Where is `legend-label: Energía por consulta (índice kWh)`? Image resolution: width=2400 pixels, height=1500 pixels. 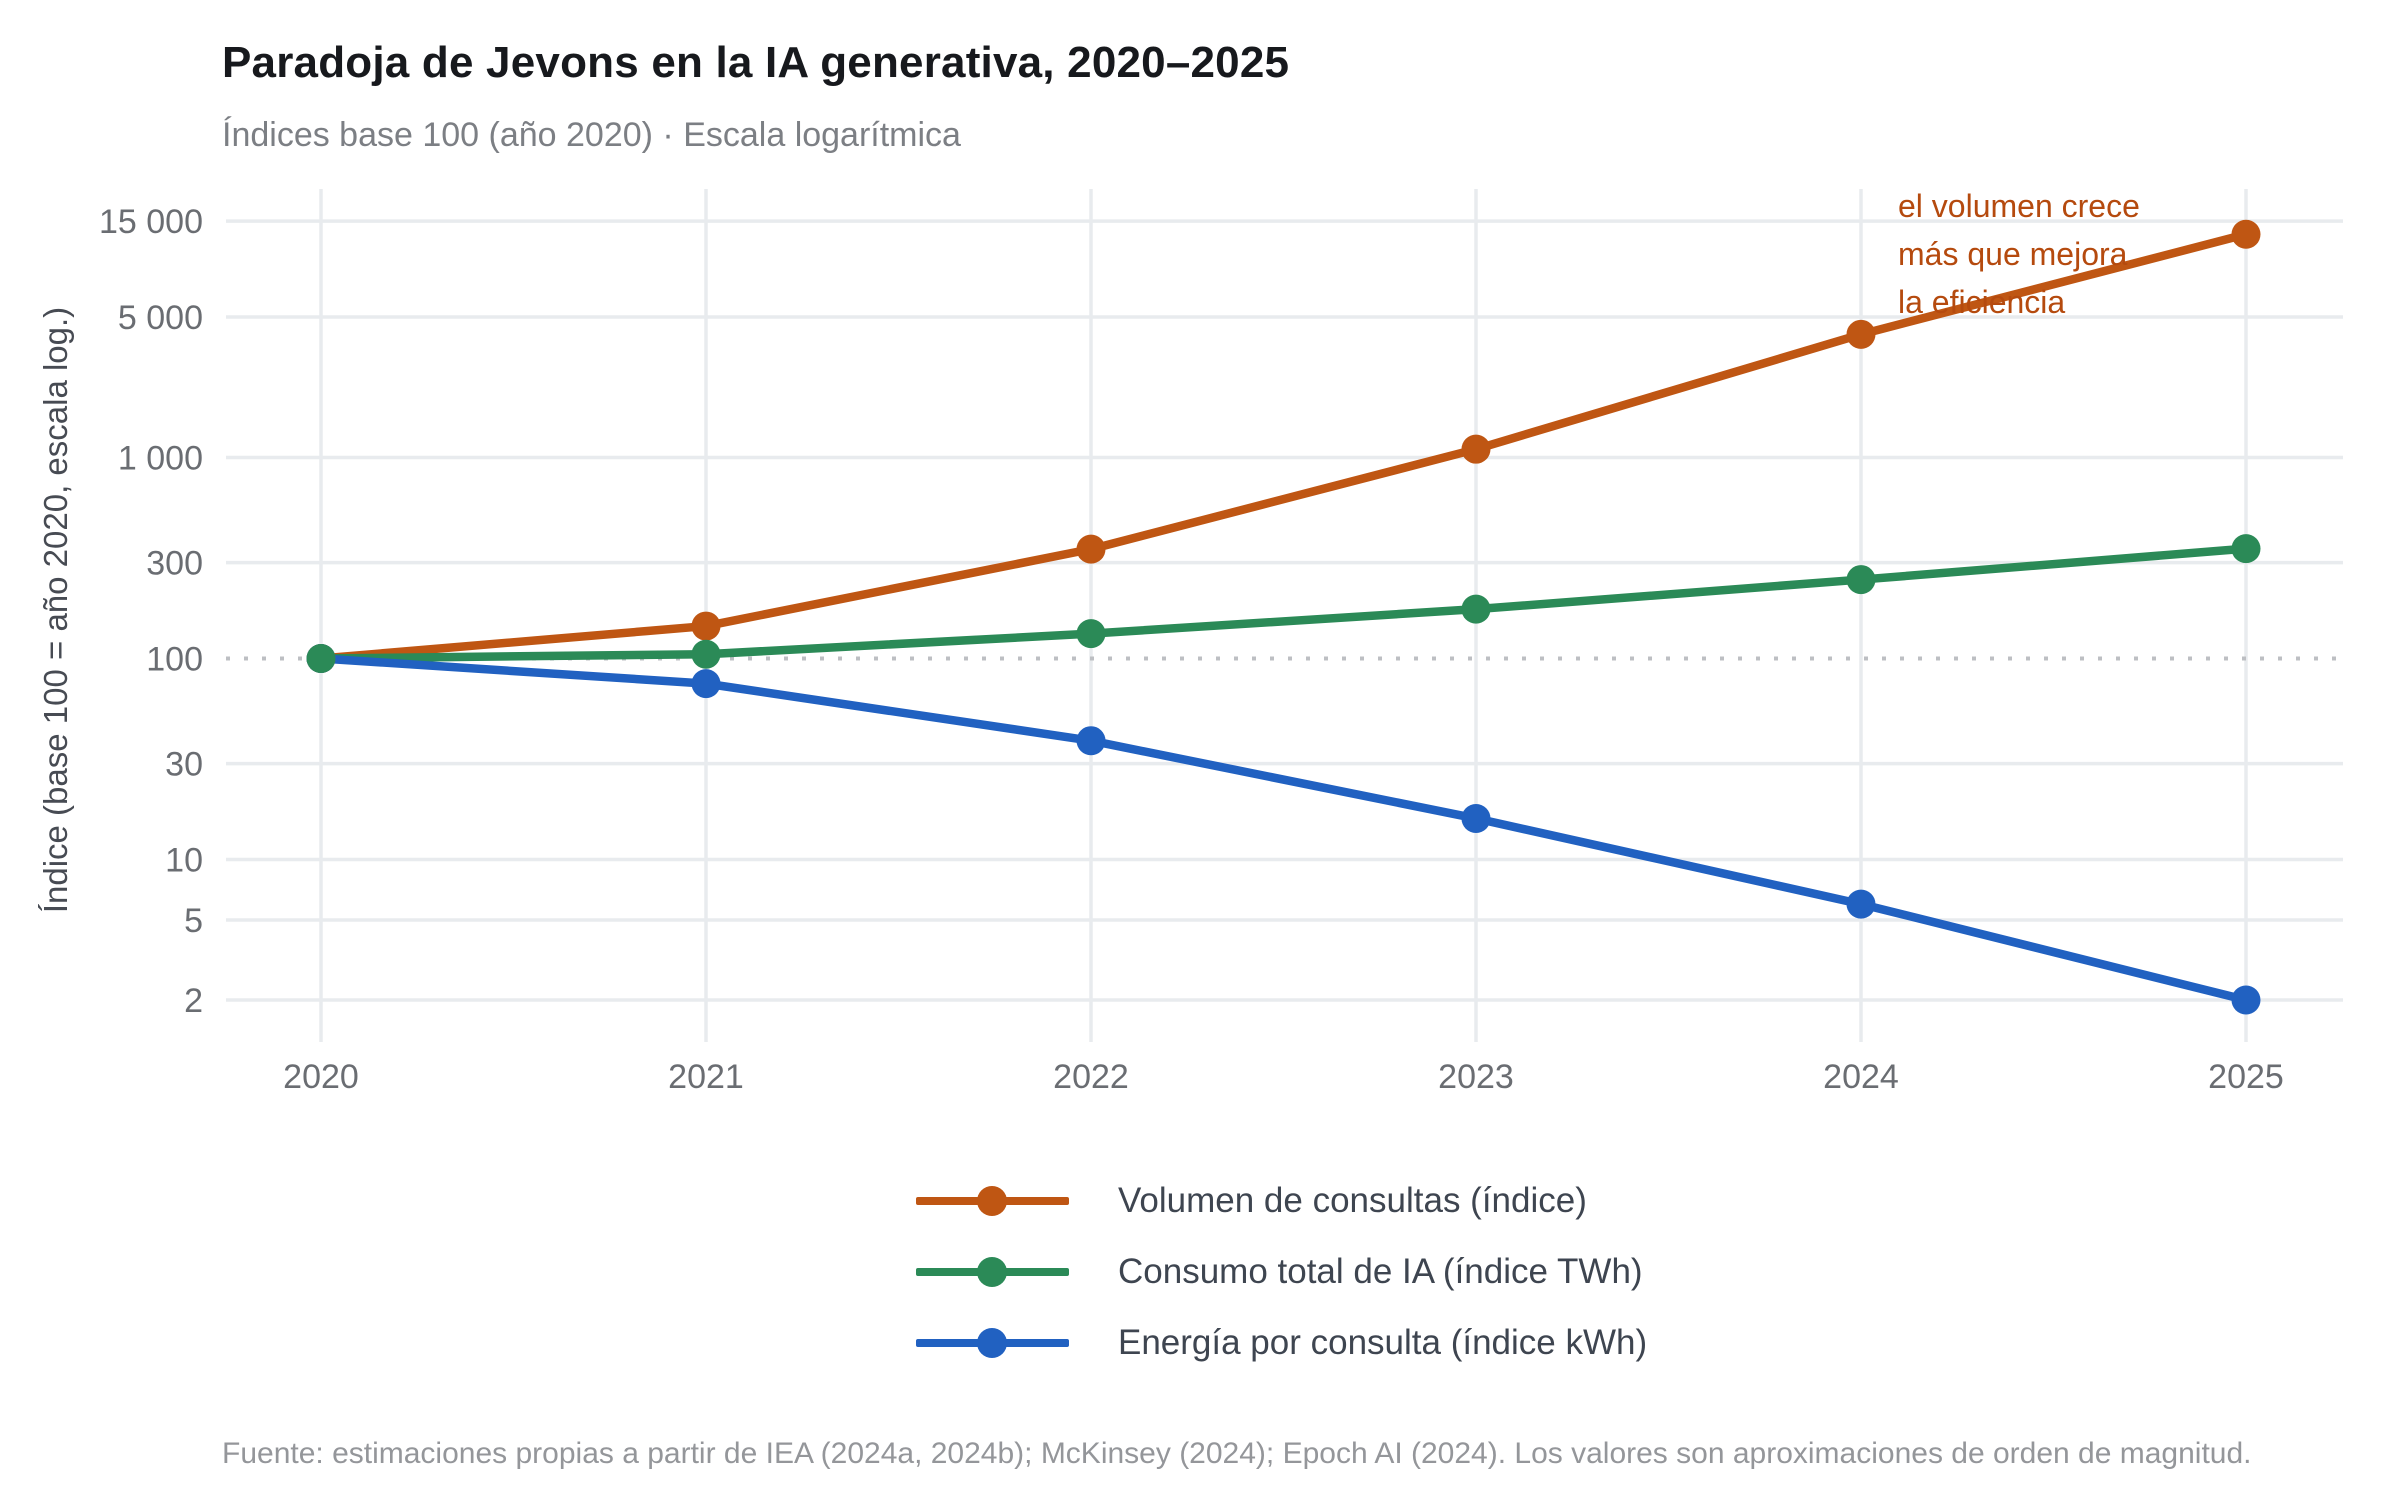
legend-label: Energía por consulta (índice kWh) is located at coordinates (1383, 1342).